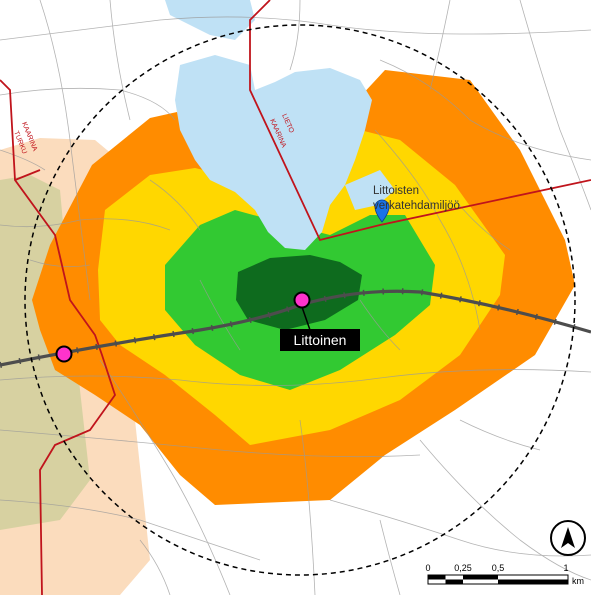 The width and height of the screenshot is (591, 595). What do you see at coordinates (463, 568) in the screenshot?
I see `scalebar-tick-025: 0,25` at bounding box center [463, 568].